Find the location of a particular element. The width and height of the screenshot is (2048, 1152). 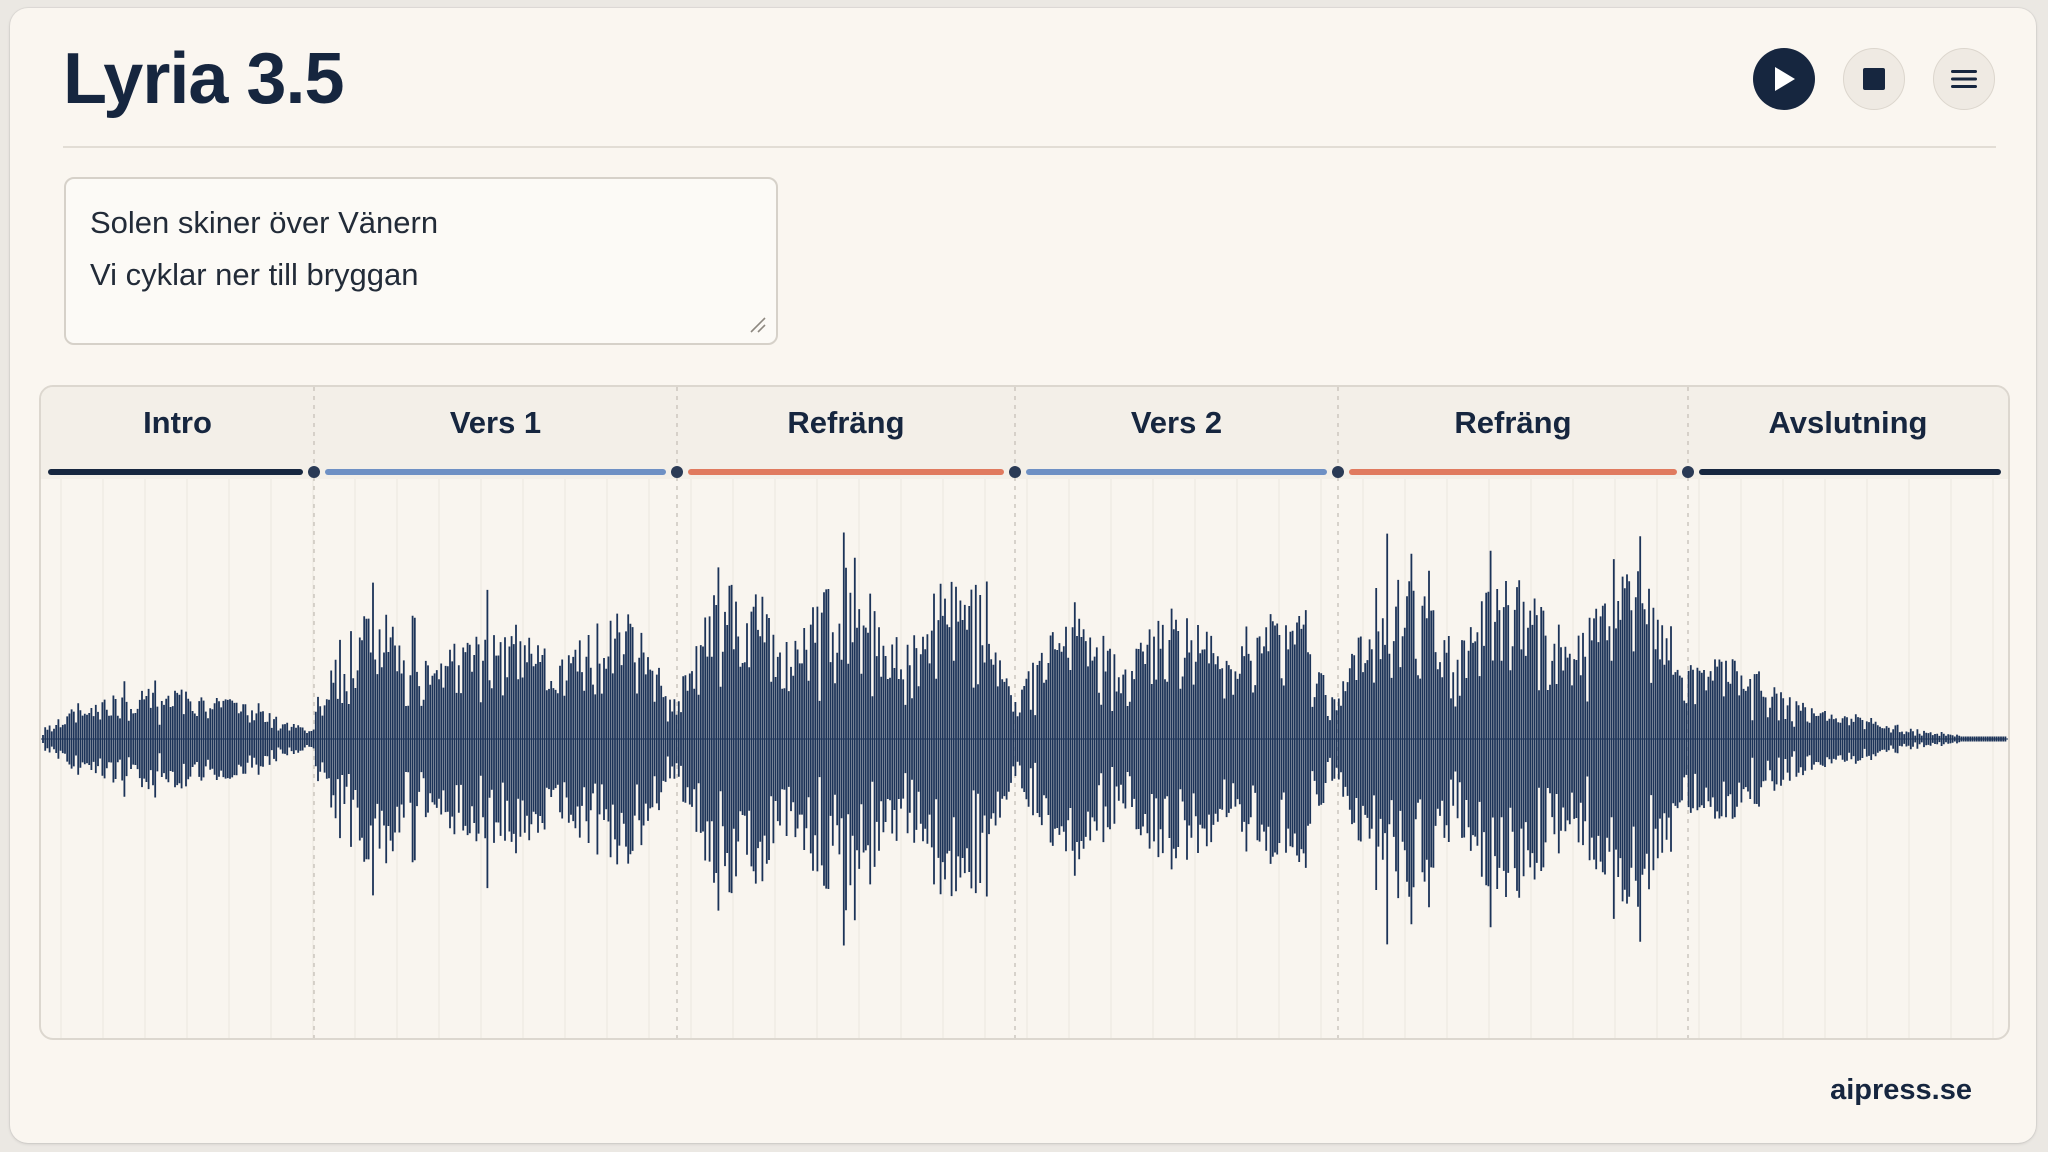

stop-icon is located at coordinates (1874, 79).